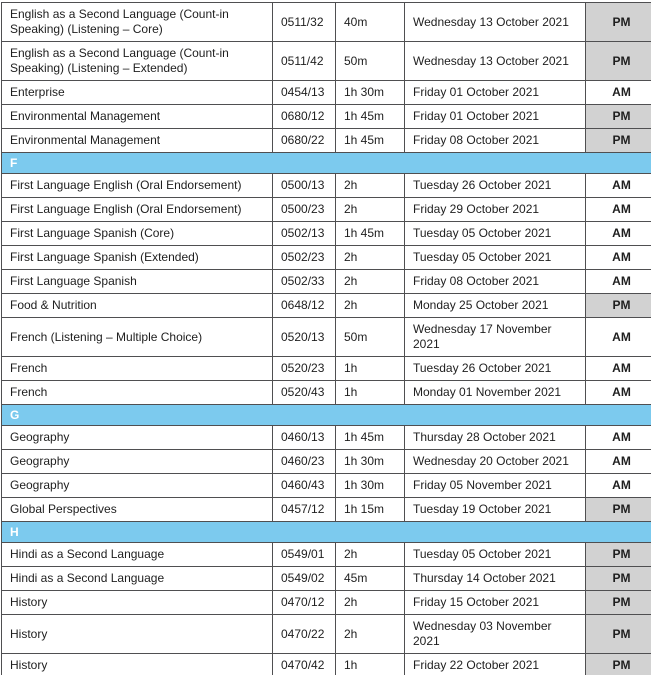  Describe the element at coordinates (495, 437) in the screenshot. I see `date-cell: Thursday 28 October 2021` at that location.